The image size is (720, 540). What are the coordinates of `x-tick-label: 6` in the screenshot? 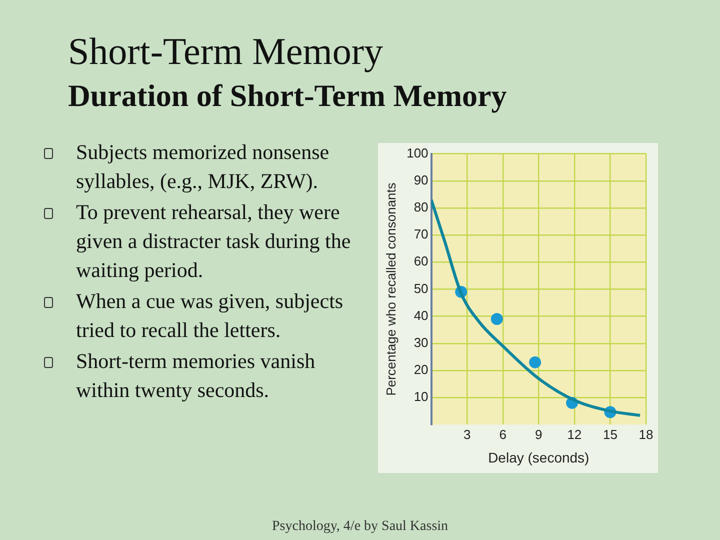 It's located at (502, 434).